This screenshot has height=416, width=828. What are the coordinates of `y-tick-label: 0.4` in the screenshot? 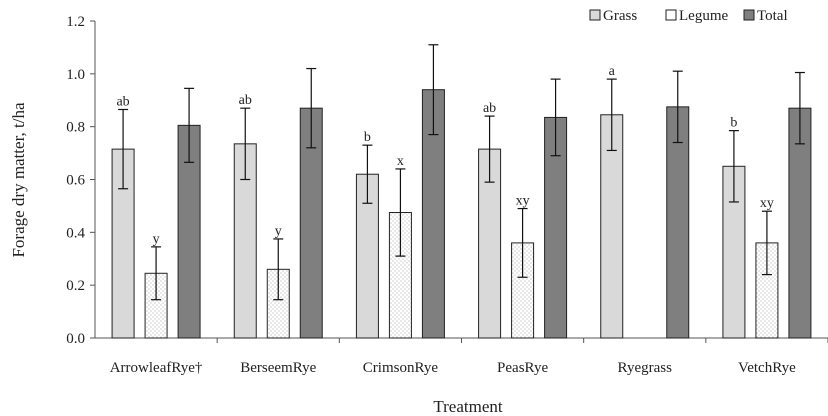 It's located at (75, 233).